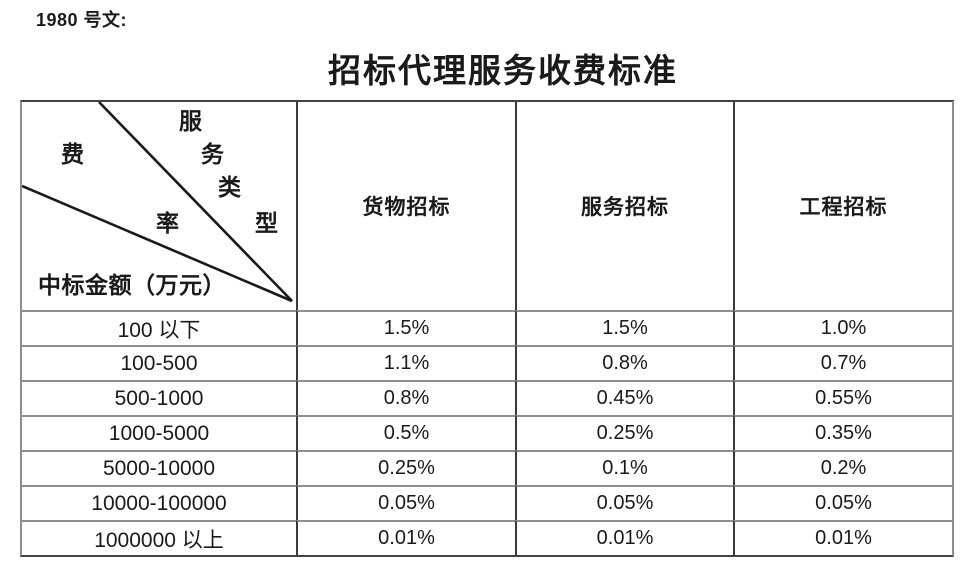 This screenshot has height=581, width=976. What do you see at coordinates (503, 70) in the screenshot?
I see `page-title: 招标代理服务收费标准` at bounding box center [503, 70].